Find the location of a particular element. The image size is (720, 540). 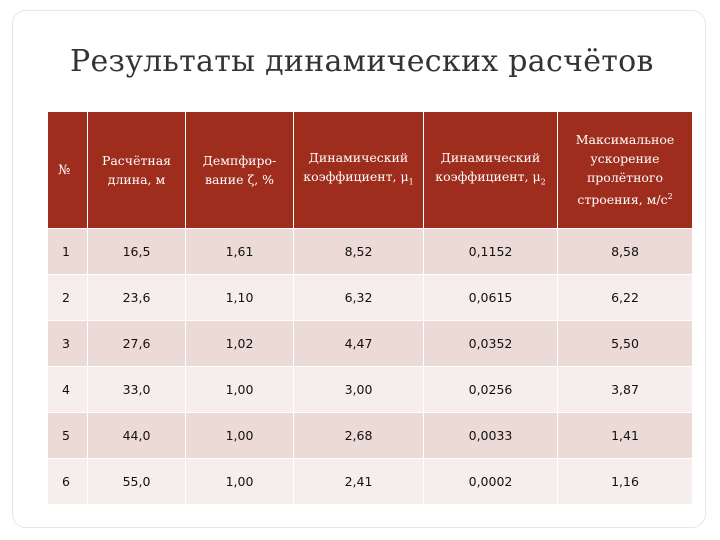

header-dynamic-coefficient-2-text: Динамический коэффициент, μ is located at coordinates (488, 167).